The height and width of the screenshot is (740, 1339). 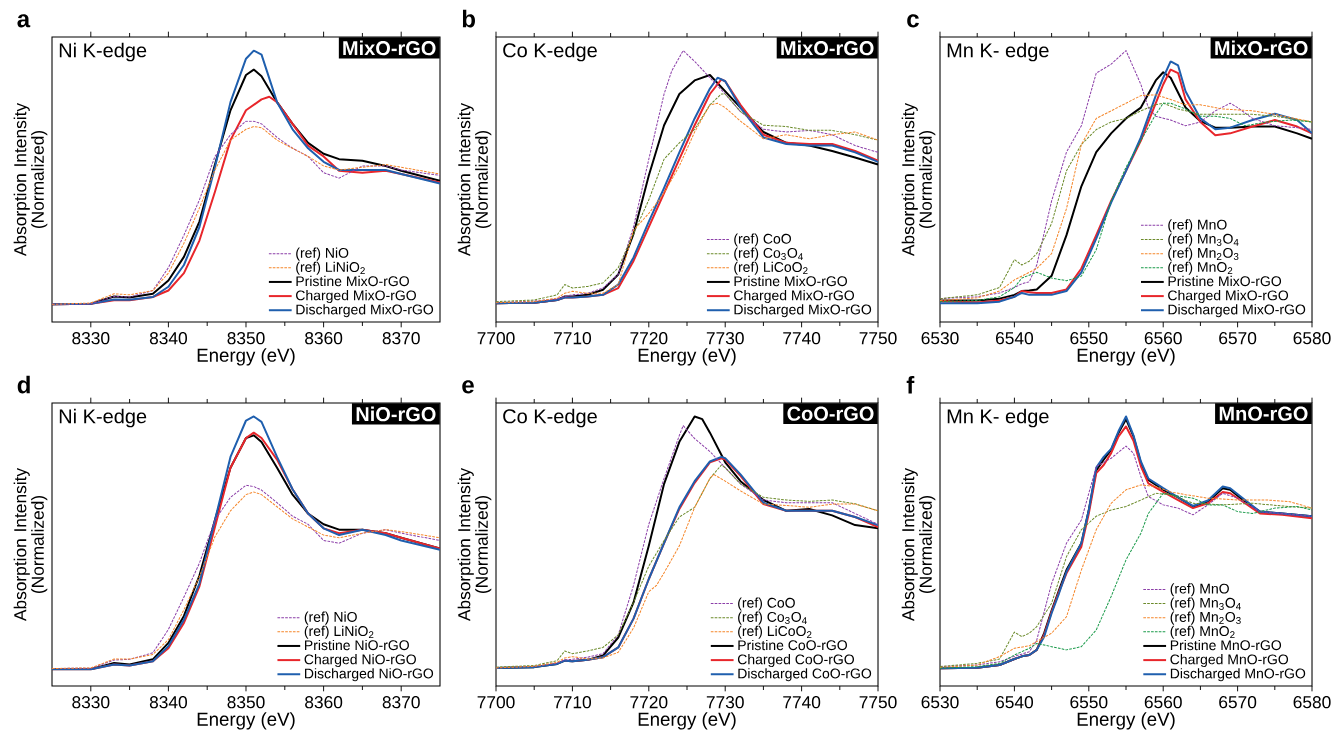 What do you see at coordinates (830, 413) in the screenshot?
I see `annotation: CoO-rGO` at bounding box center [830, 413].